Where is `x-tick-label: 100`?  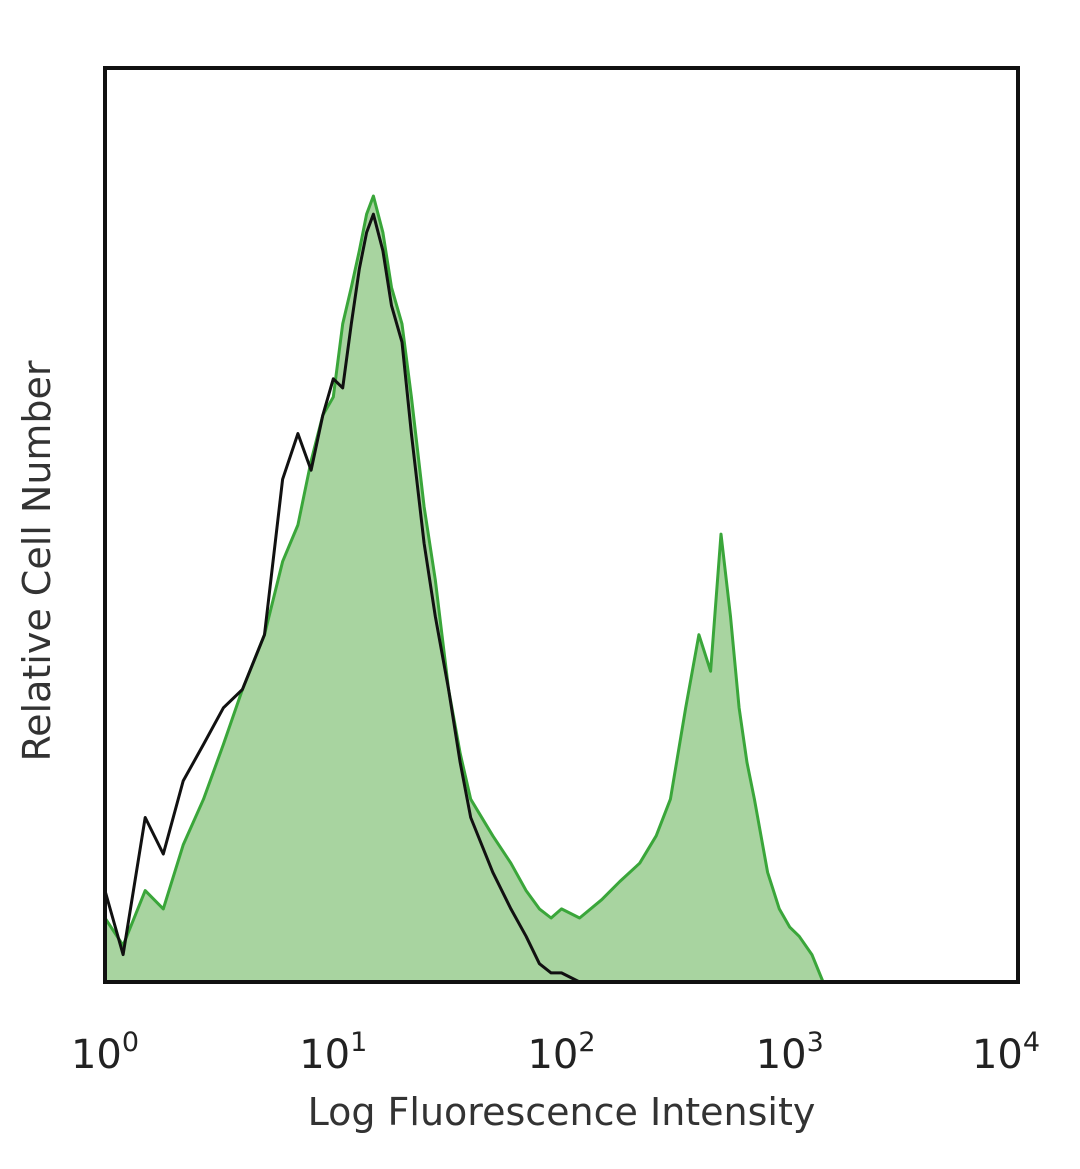 x-tick-label: 100 is located at coordinates (105, 1052).